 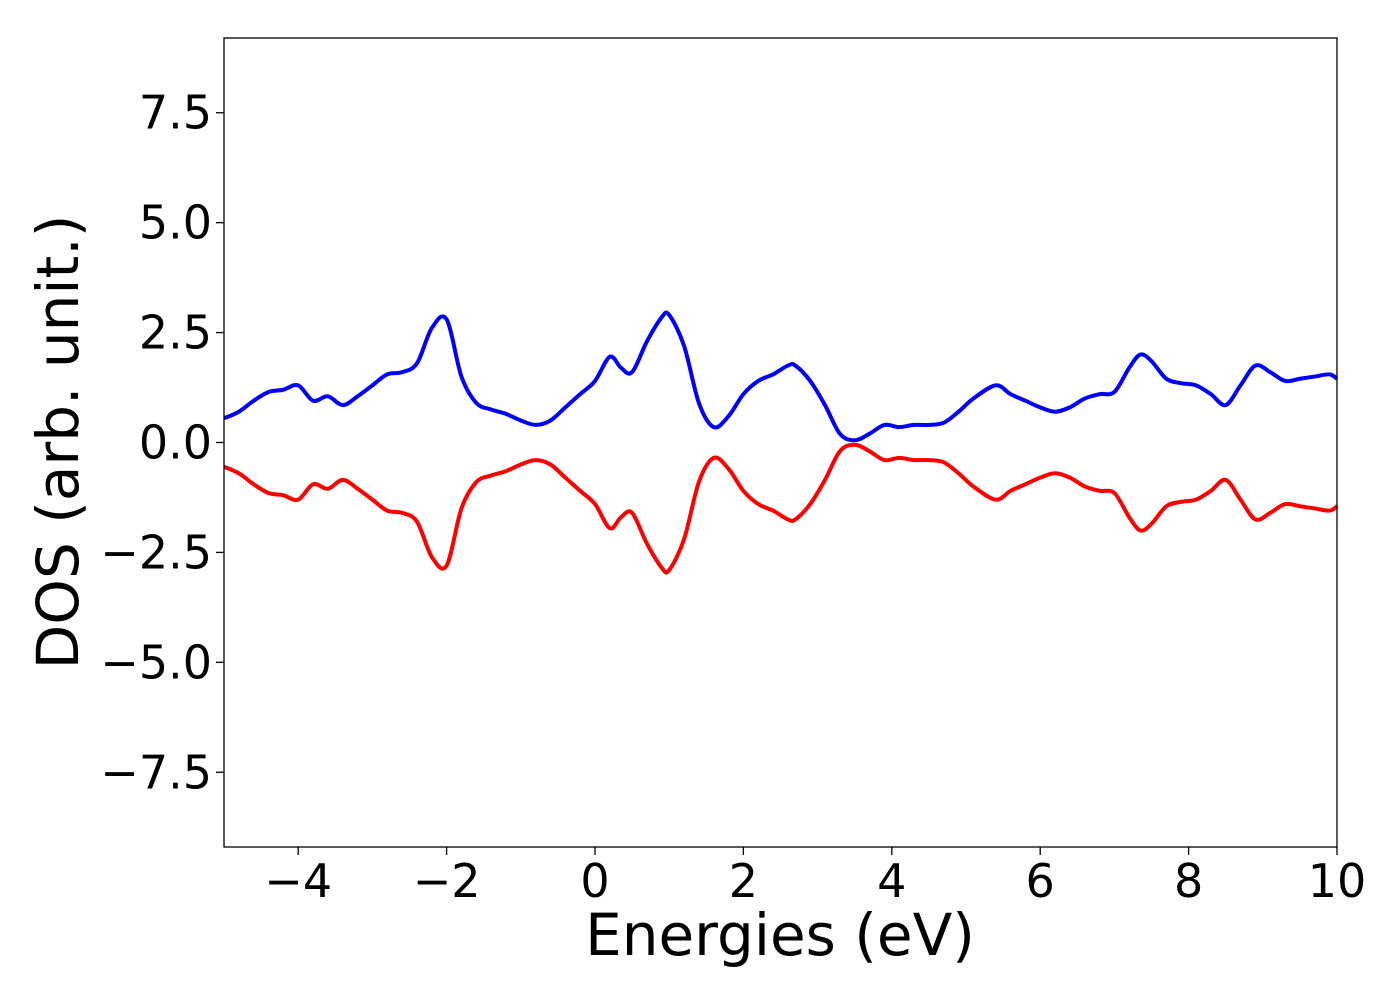 I want to click on x-tick-label: −4, so click(x=298, y=881).